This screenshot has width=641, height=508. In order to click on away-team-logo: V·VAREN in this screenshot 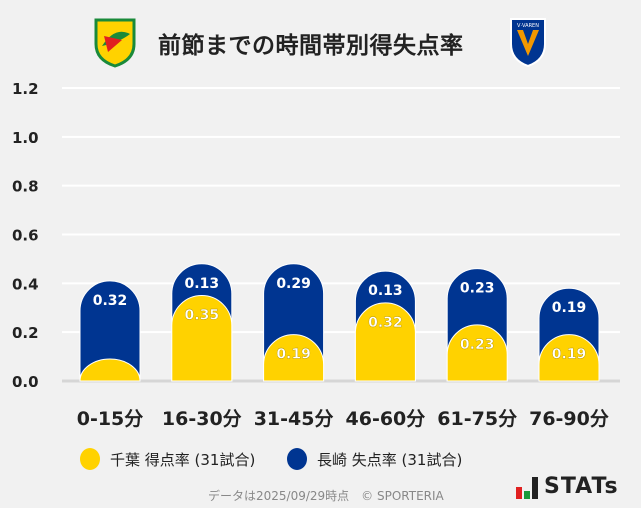, I will do `click(528, 43)`.